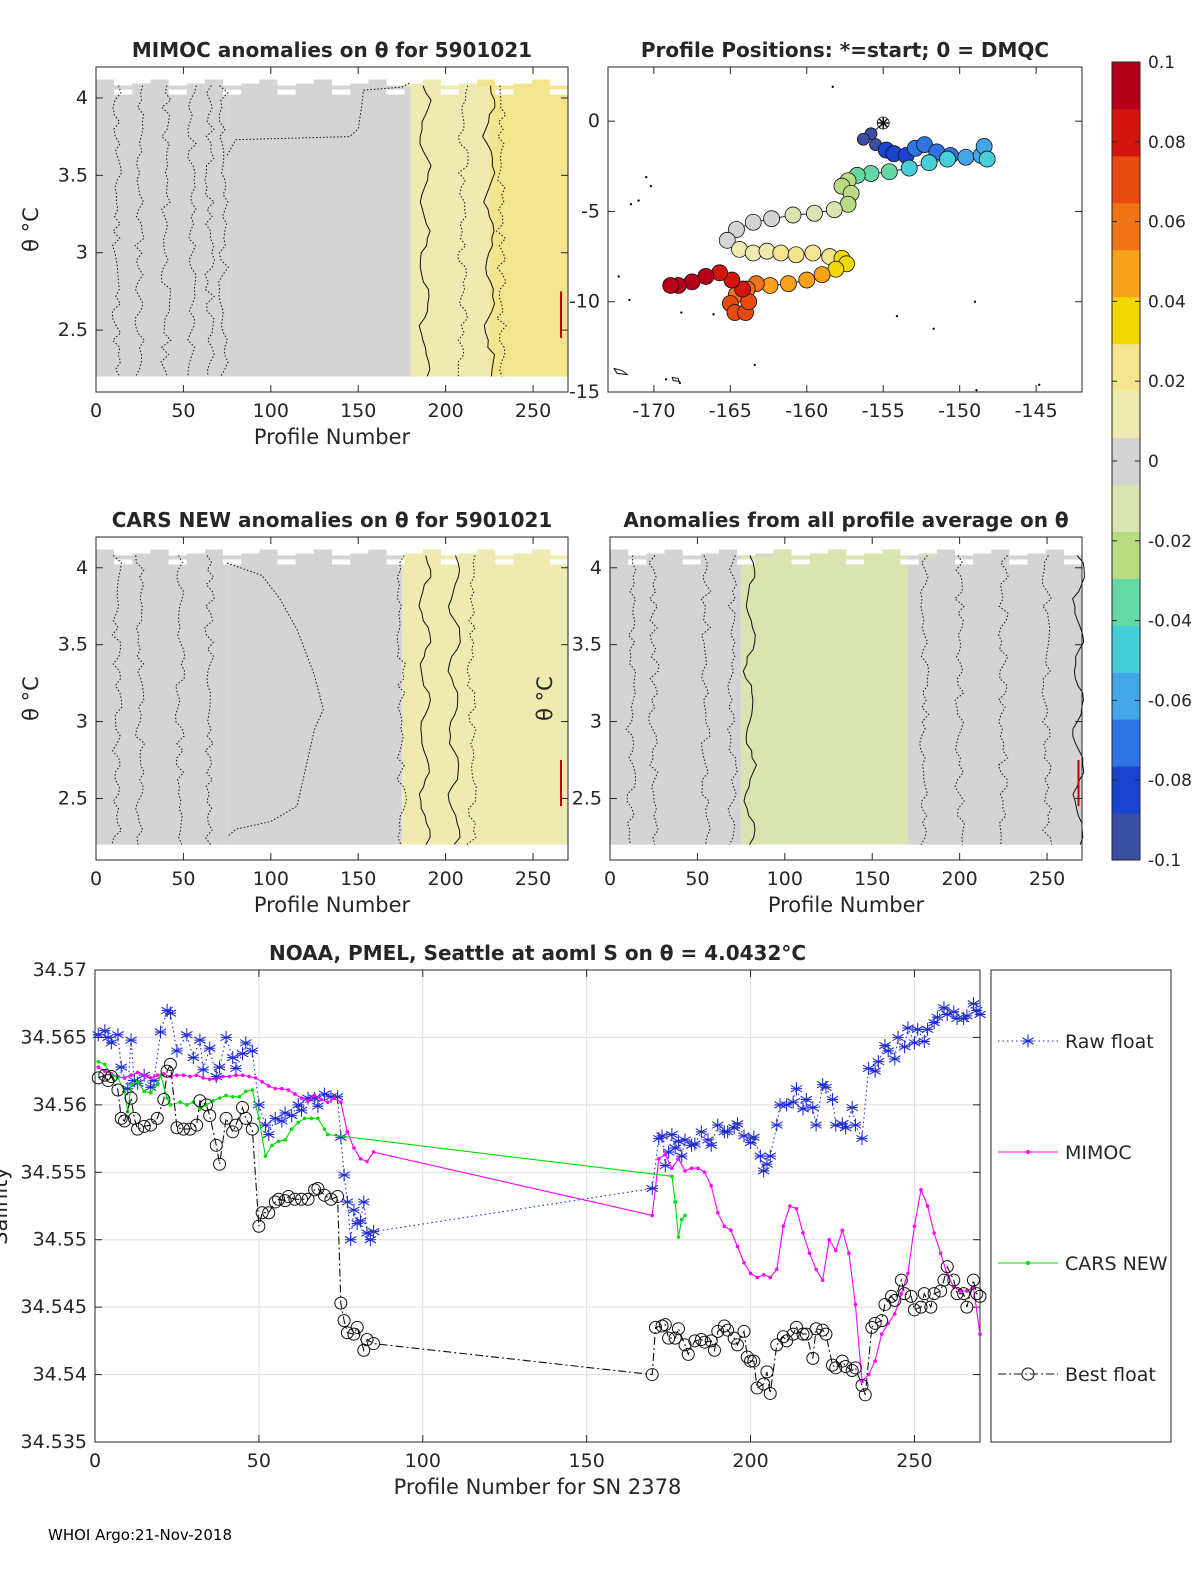 The image size is (1200, 1575). I want to click on colorbar-tick-label: 0.08, so click(1167, 143).